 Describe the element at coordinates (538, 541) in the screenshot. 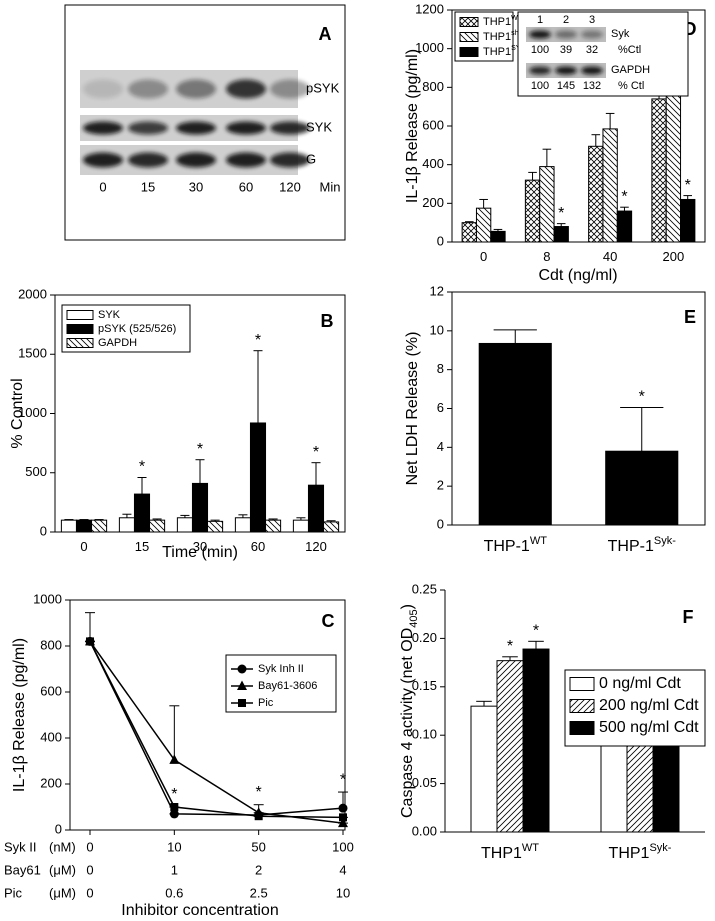

I see `category-sup: WT` at that location.